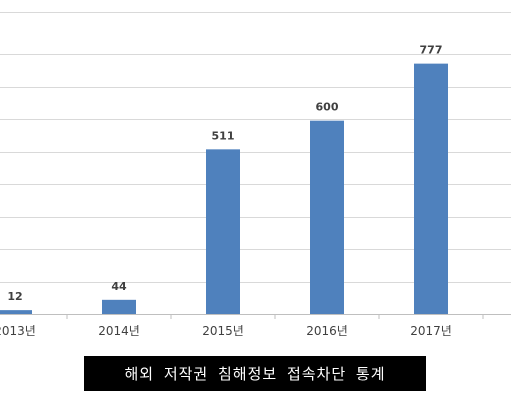  Describe the element at coordinates (431, 50) in the screenshot. I see `data-label: 777` at that location.